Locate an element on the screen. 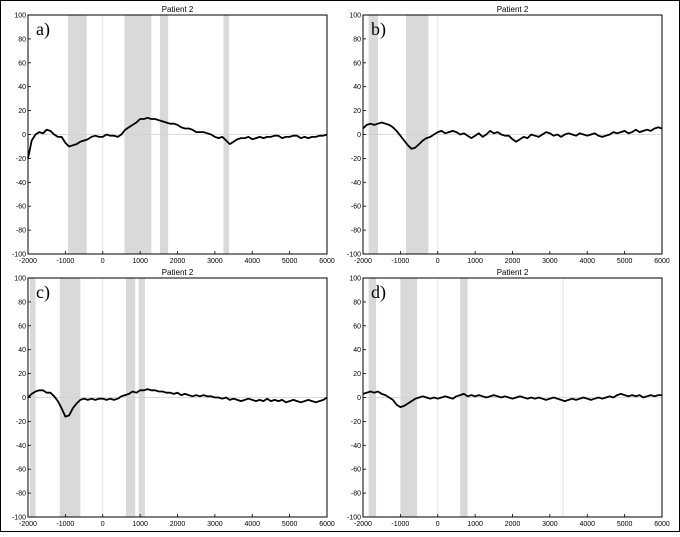 This screenshot has height=537, width=680. panel-label: a) is located at coordinates (43, 29).